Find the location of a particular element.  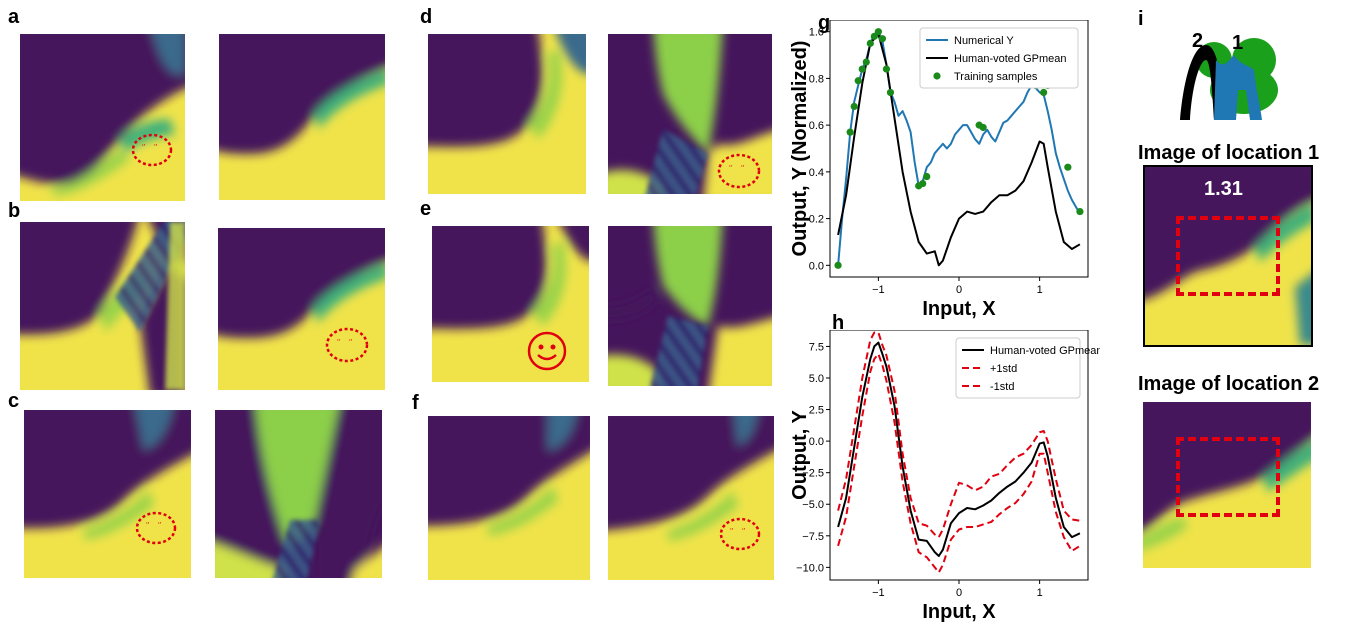

smiley-marker-c: ‘’ ‘’ is located at coordinates (156, 528).